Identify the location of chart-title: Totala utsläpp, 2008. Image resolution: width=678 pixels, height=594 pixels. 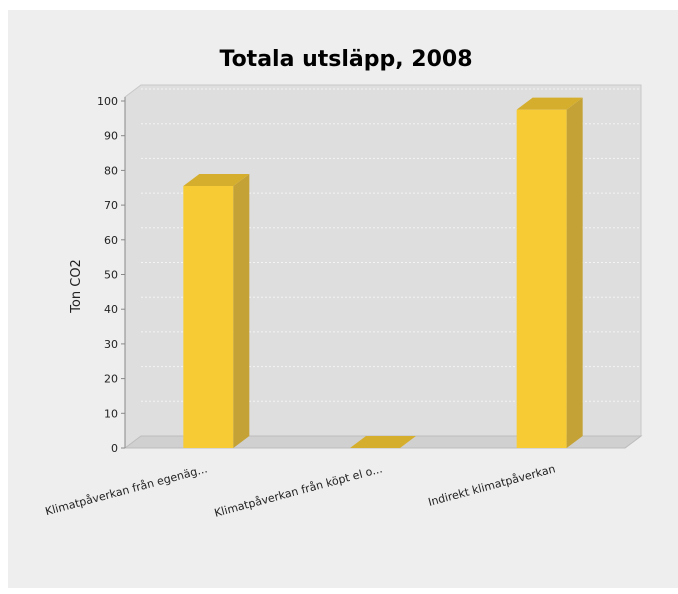
(345, 59).